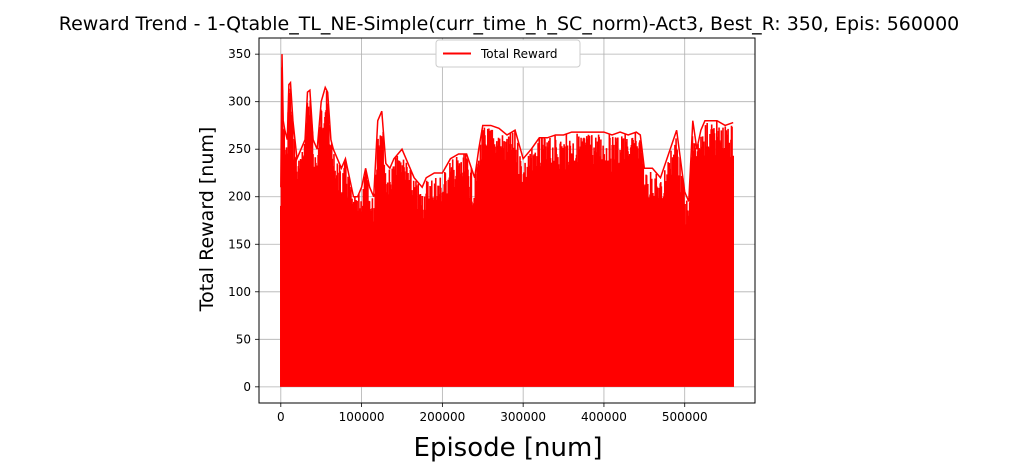  I want to click on x-tick-label: 200000, so click(442, 417).